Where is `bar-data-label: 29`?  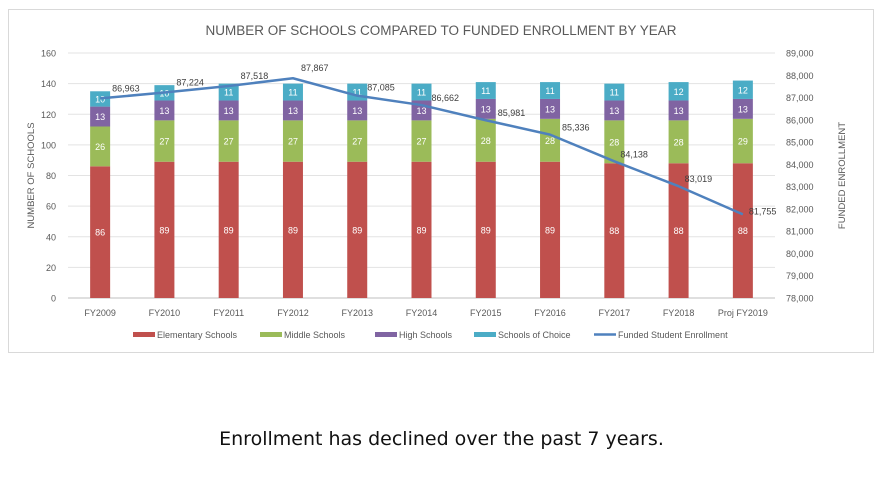
bar-data-label: 29 is located at coordinates (743, 142).